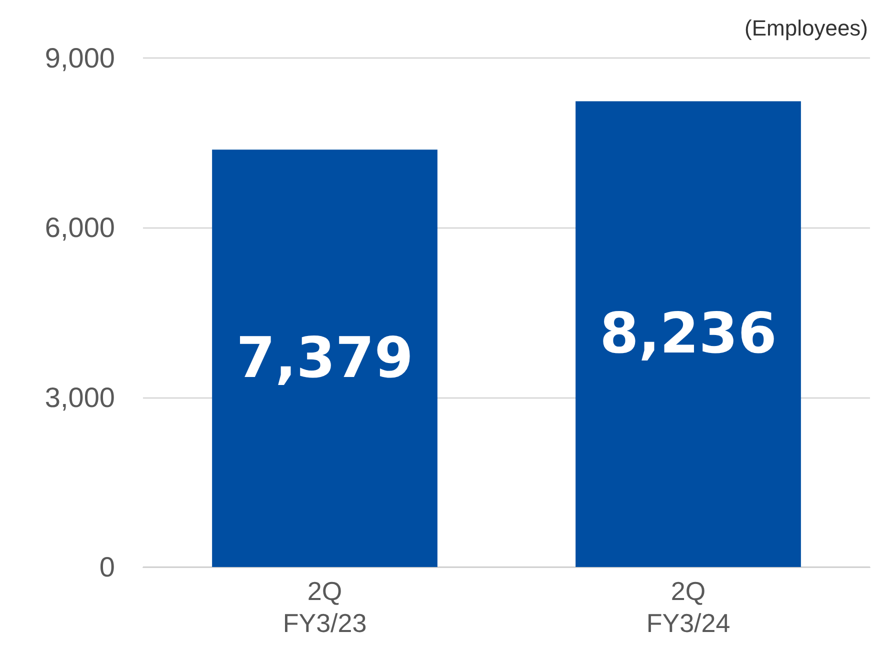  What do you see at coordinates (806, 28) in the screenshot?
I see `y-axis-title: (Employees)` at bounding box center [806, 28].